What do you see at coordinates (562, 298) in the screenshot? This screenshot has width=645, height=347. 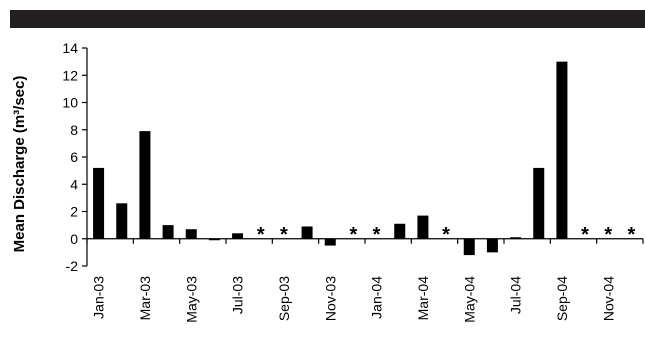 I see `x-tick-label: Sep-04` at bounding box center [562, 298].